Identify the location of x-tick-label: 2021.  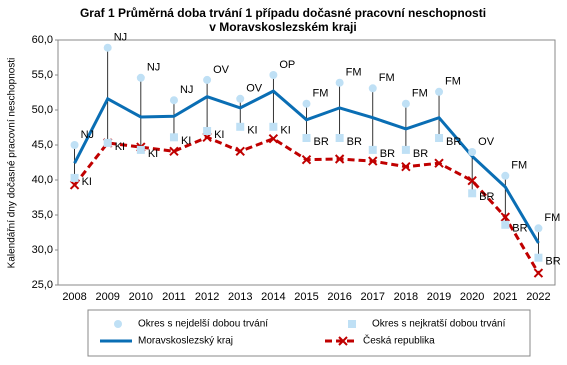
(505, 297).